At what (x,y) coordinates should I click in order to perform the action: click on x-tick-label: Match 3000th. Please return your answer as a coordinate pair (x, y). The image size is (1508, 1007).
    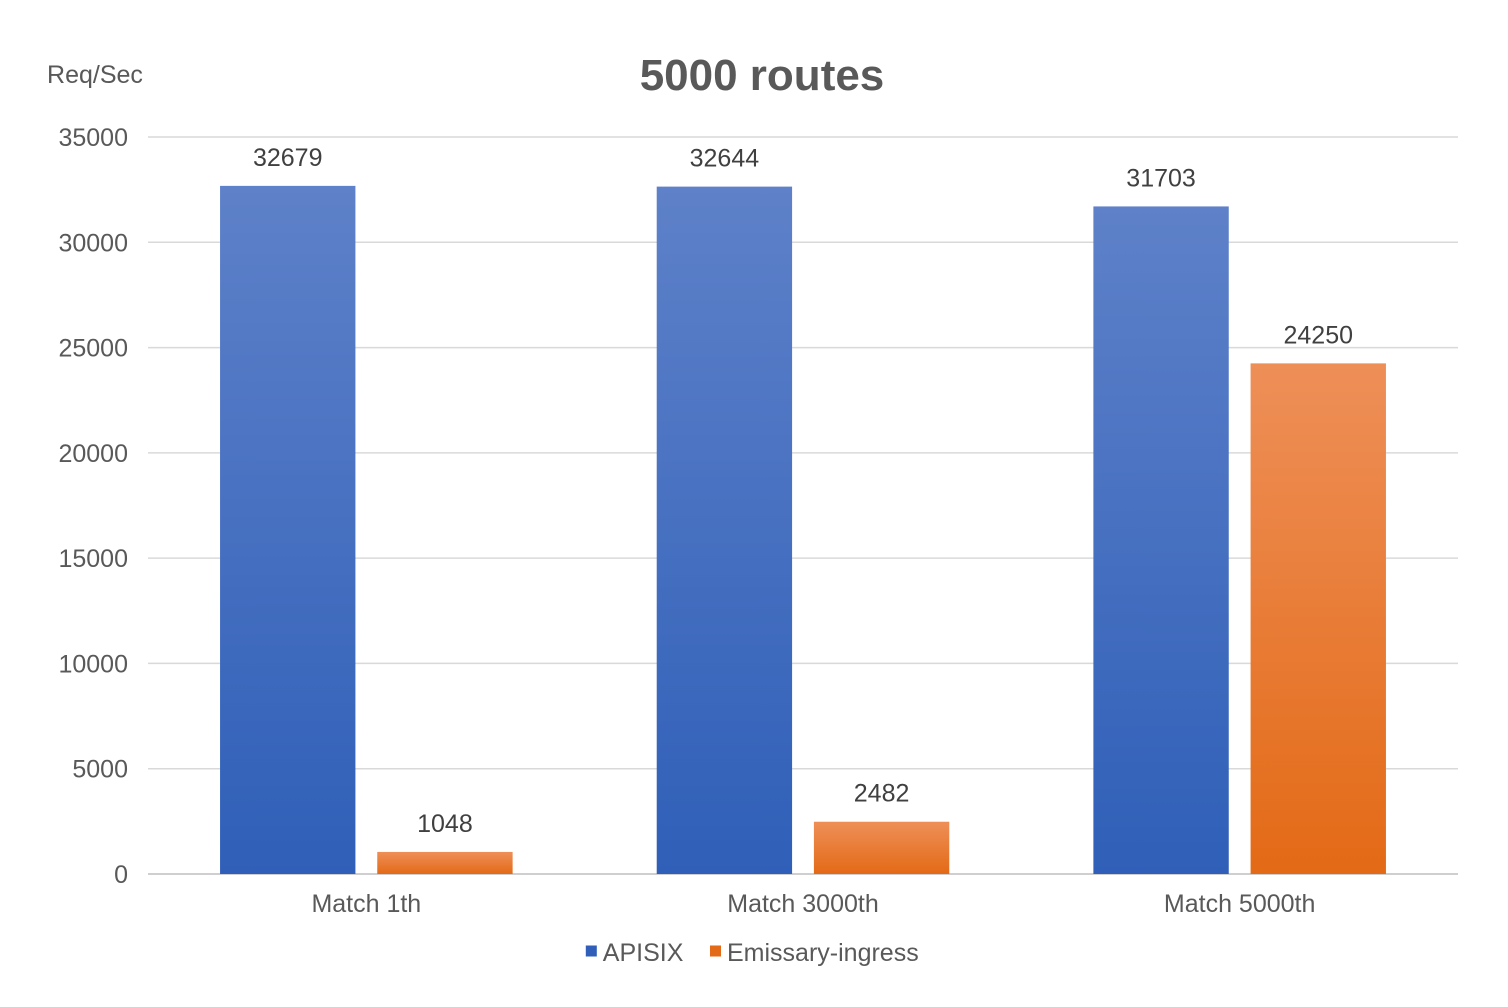
    Looking at the image, I should click on (803, 904).